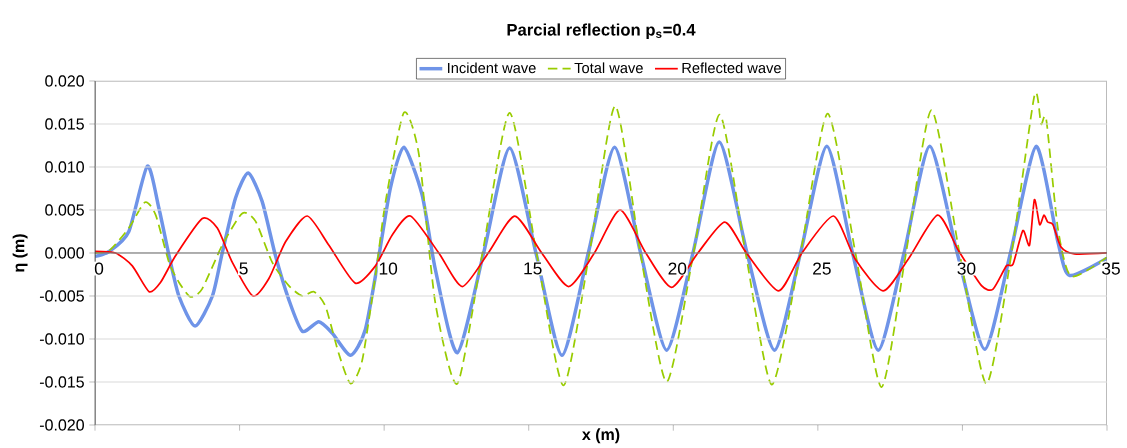 Image resolution: width=1127 pixels, height=448 pixels. Describe the element at coordinates (64, 210) in the screenshot. I see `y-tick-label: 0.005` at that location.